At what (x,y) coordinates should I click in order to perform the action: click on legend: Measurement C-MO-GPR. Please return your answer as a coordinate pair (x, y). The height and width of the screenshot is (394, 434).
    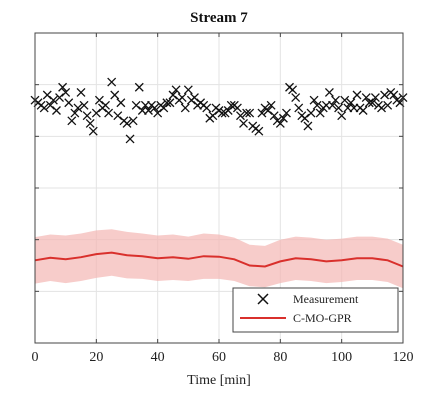
    Looking at the image, I should click on (315, 310).